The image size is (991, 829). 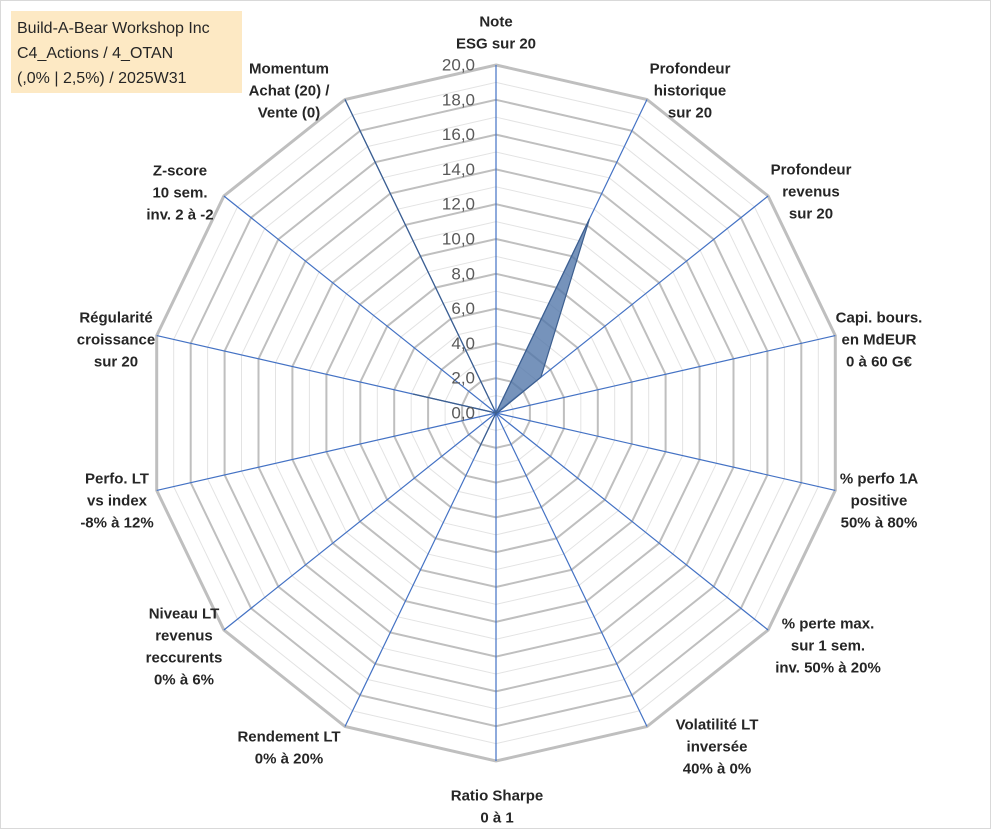 I want to click on radar-tick-label: 18,0, so click(x=458, y=99).